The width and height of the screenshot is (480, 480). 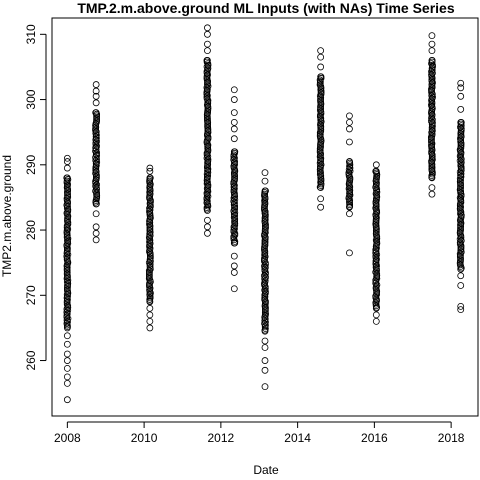 What do you see at coordinates (31, 295) in the screenshot?
I see `y-tick-label: 270` at bounding box center [31, 295].